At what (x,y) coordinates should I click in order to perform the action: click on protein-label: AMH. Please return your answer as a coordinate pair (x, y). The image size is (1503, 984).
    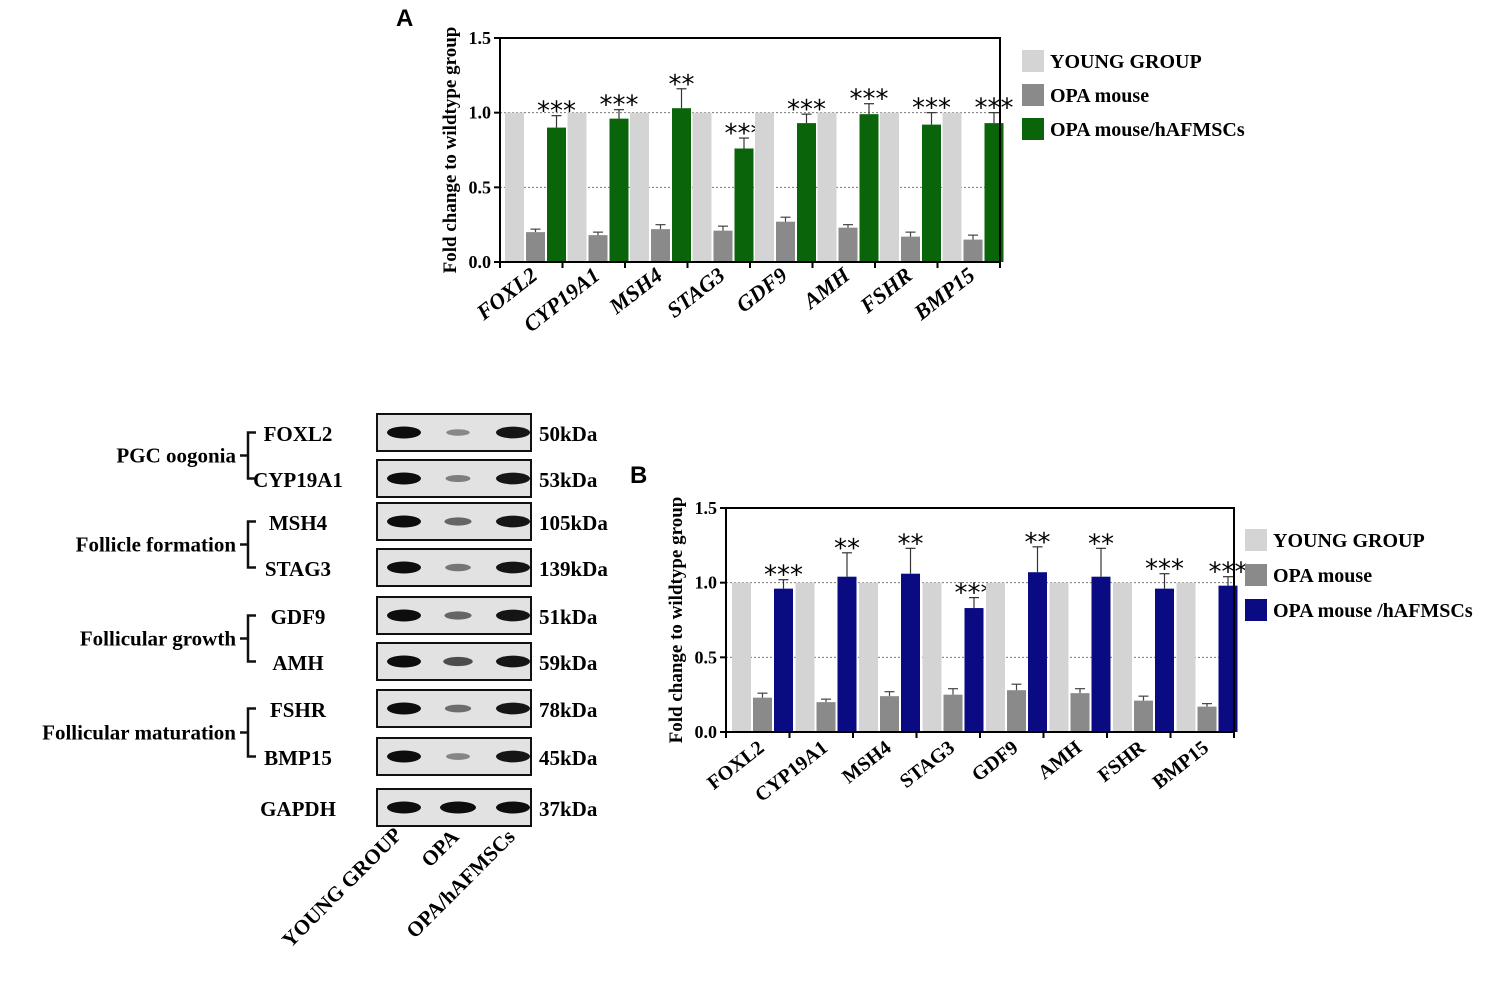
    Looking at the image, I should click on (297, 663).